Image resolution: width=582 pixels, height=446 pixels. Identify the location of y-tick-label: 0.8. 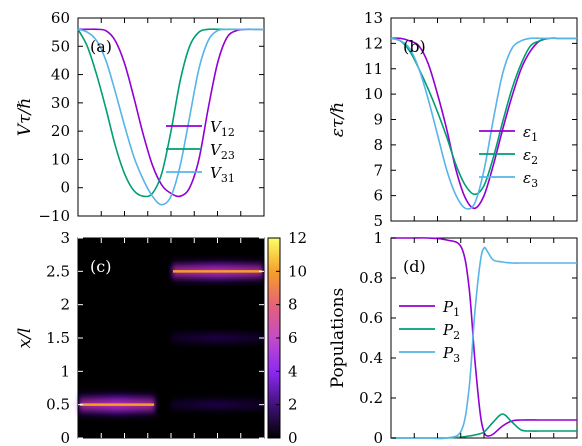
(371, 278).